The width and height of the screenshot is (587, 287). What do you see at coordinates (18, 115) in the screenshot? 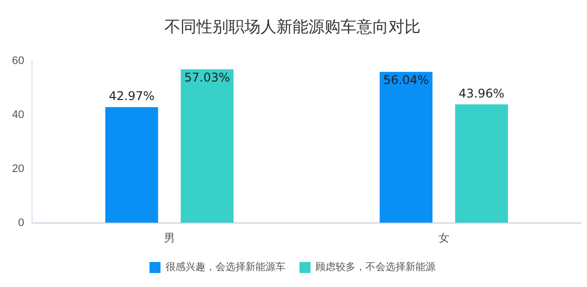
I see `y-tick-label: 40` at bounding box center [18, 115].